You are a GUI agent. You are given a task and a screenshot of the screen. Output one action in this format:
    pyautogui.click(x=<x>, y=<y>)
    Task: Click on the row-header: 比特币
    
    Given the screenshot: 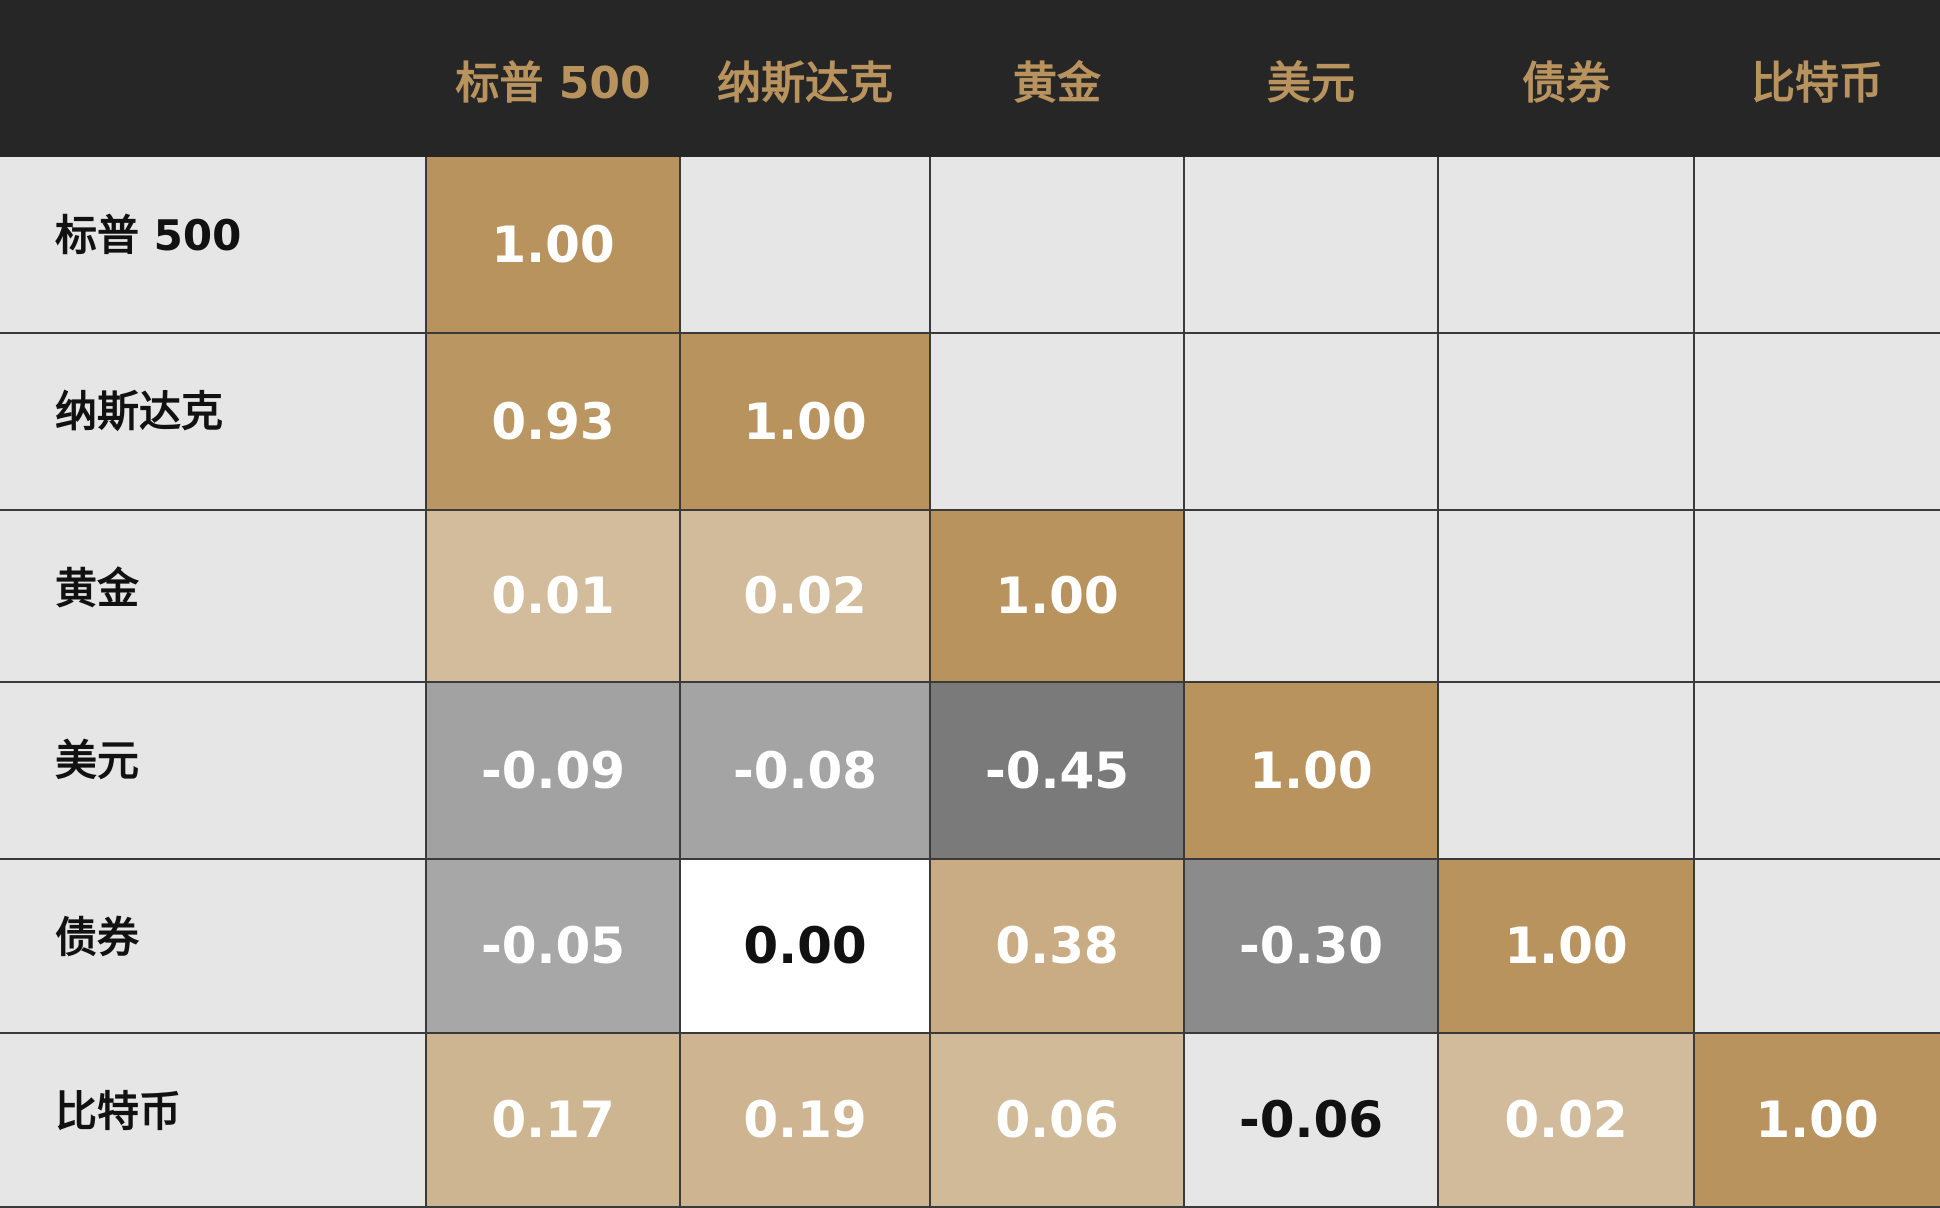 What is the action you would take?
    pyautogui.click(x=118, y=1111)
    